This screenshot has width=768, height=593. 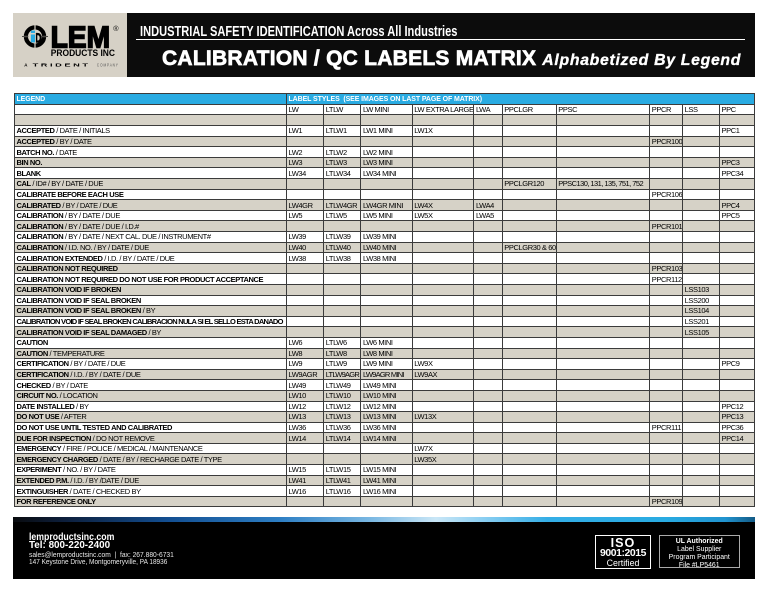 I want to click on svg-text: C O M P A N Y, so click(x=107, y=65).